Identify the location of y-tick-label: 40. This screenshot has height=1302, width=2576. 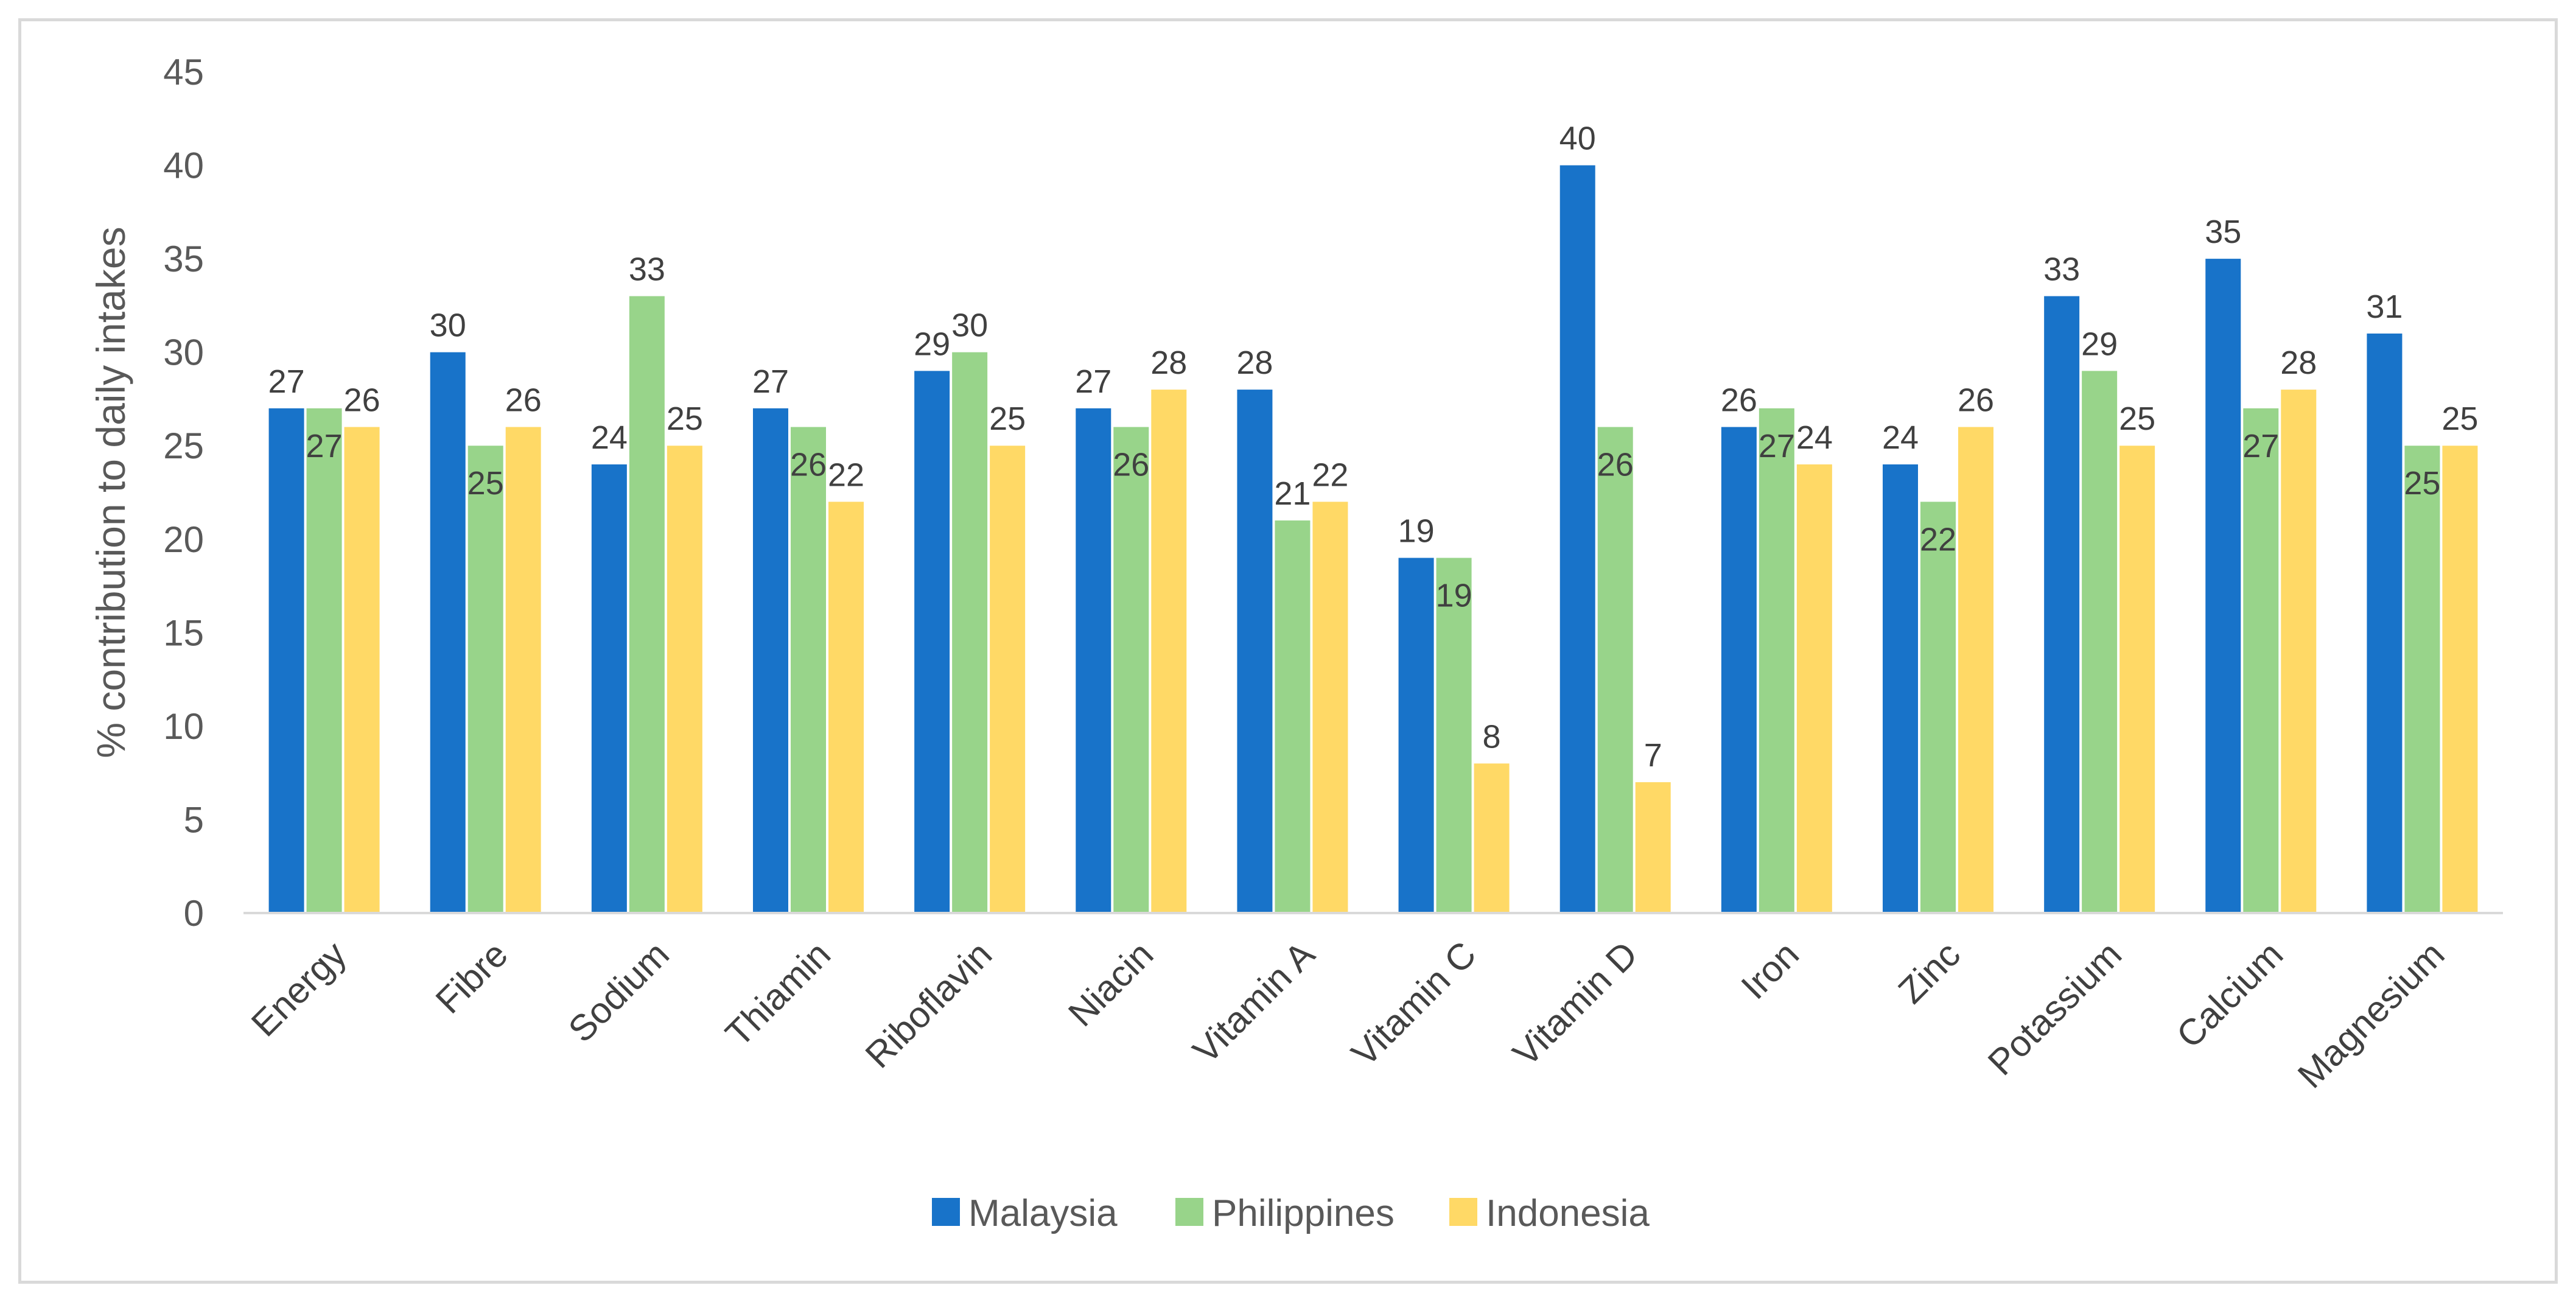
(184, 165).